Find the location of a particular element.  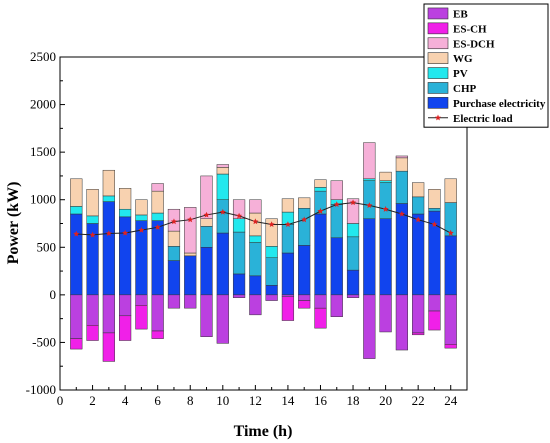

bar-wg-h1 is located at coordinates (76, 192).